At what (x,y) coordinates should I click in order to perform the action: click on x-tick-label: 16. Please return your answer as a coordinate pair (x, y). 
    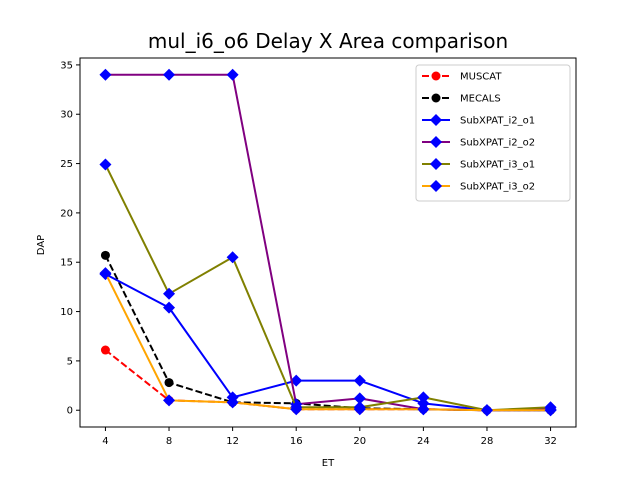
    Looking at the image, I should click on (296, 441).